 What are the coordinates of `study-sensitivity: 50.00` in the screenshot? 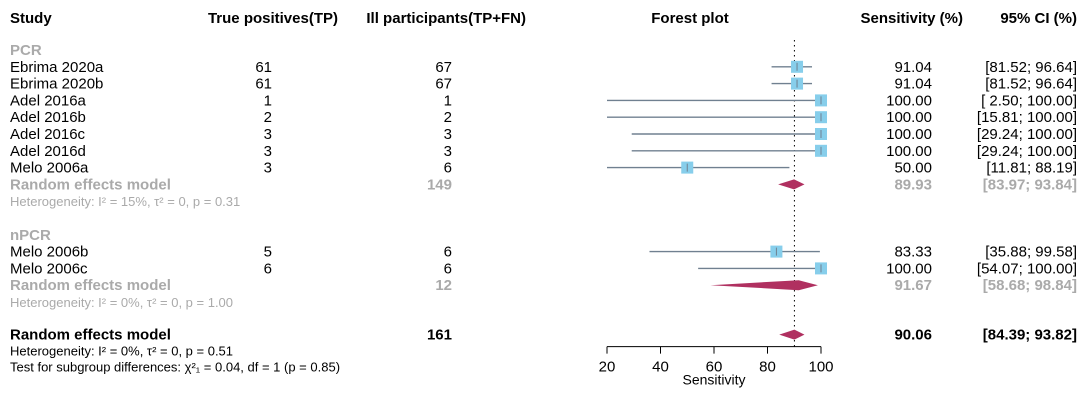 It's located at (913, 168).